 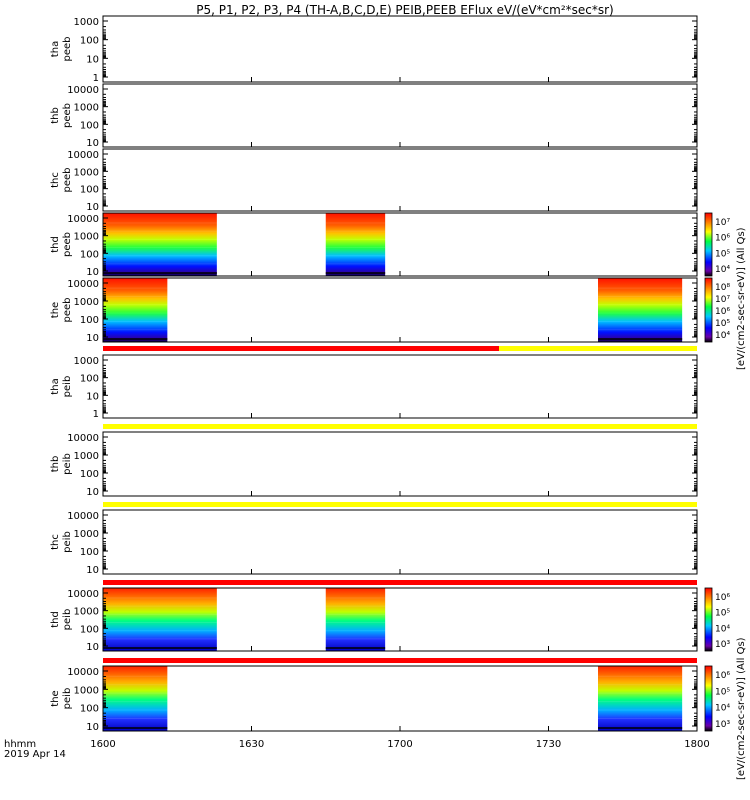 What do you see at coordinates (374, 310) in the screenshot?
I see `panel-the-peeb: 10000 1000 100 10 the peeb` at bounding box center [374, 310].